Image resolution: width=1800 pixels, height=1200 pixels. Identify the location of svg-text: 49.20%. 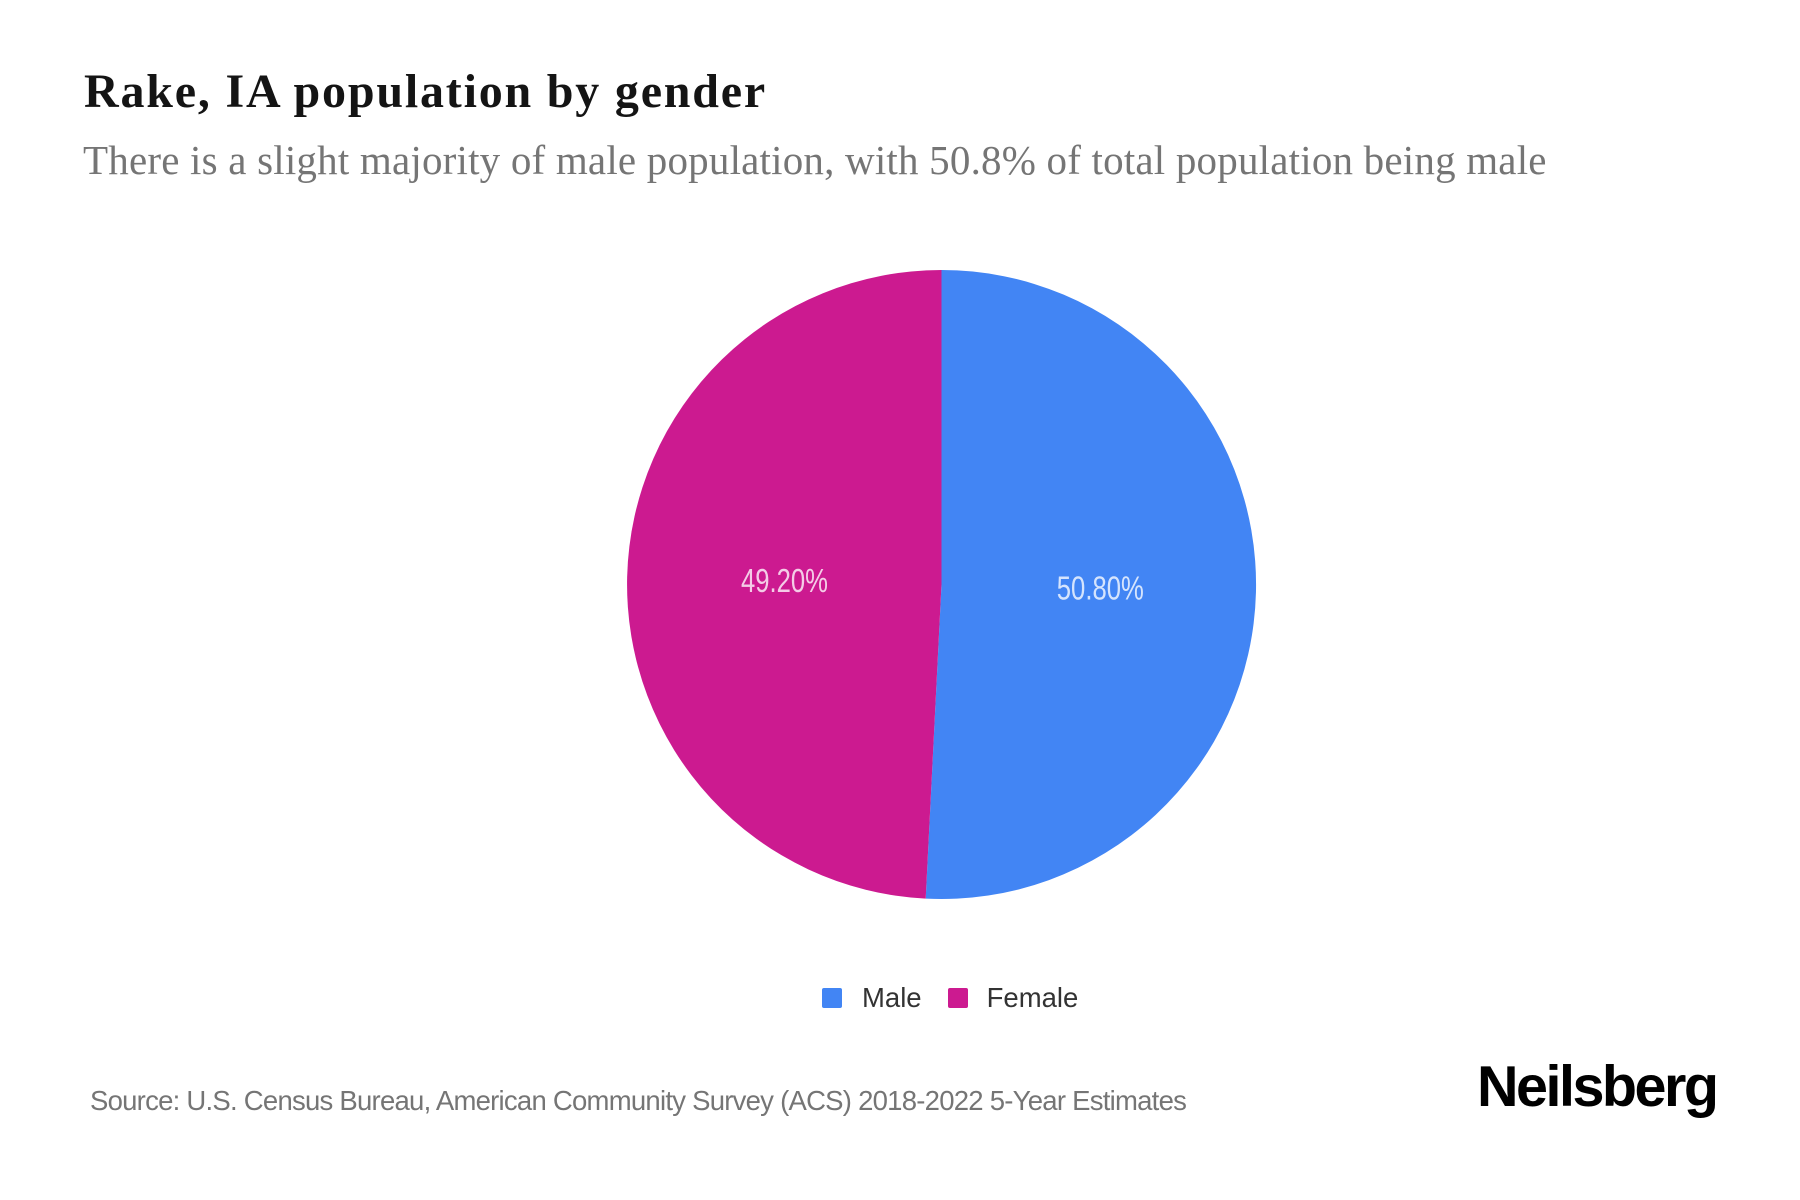
(784, 581).